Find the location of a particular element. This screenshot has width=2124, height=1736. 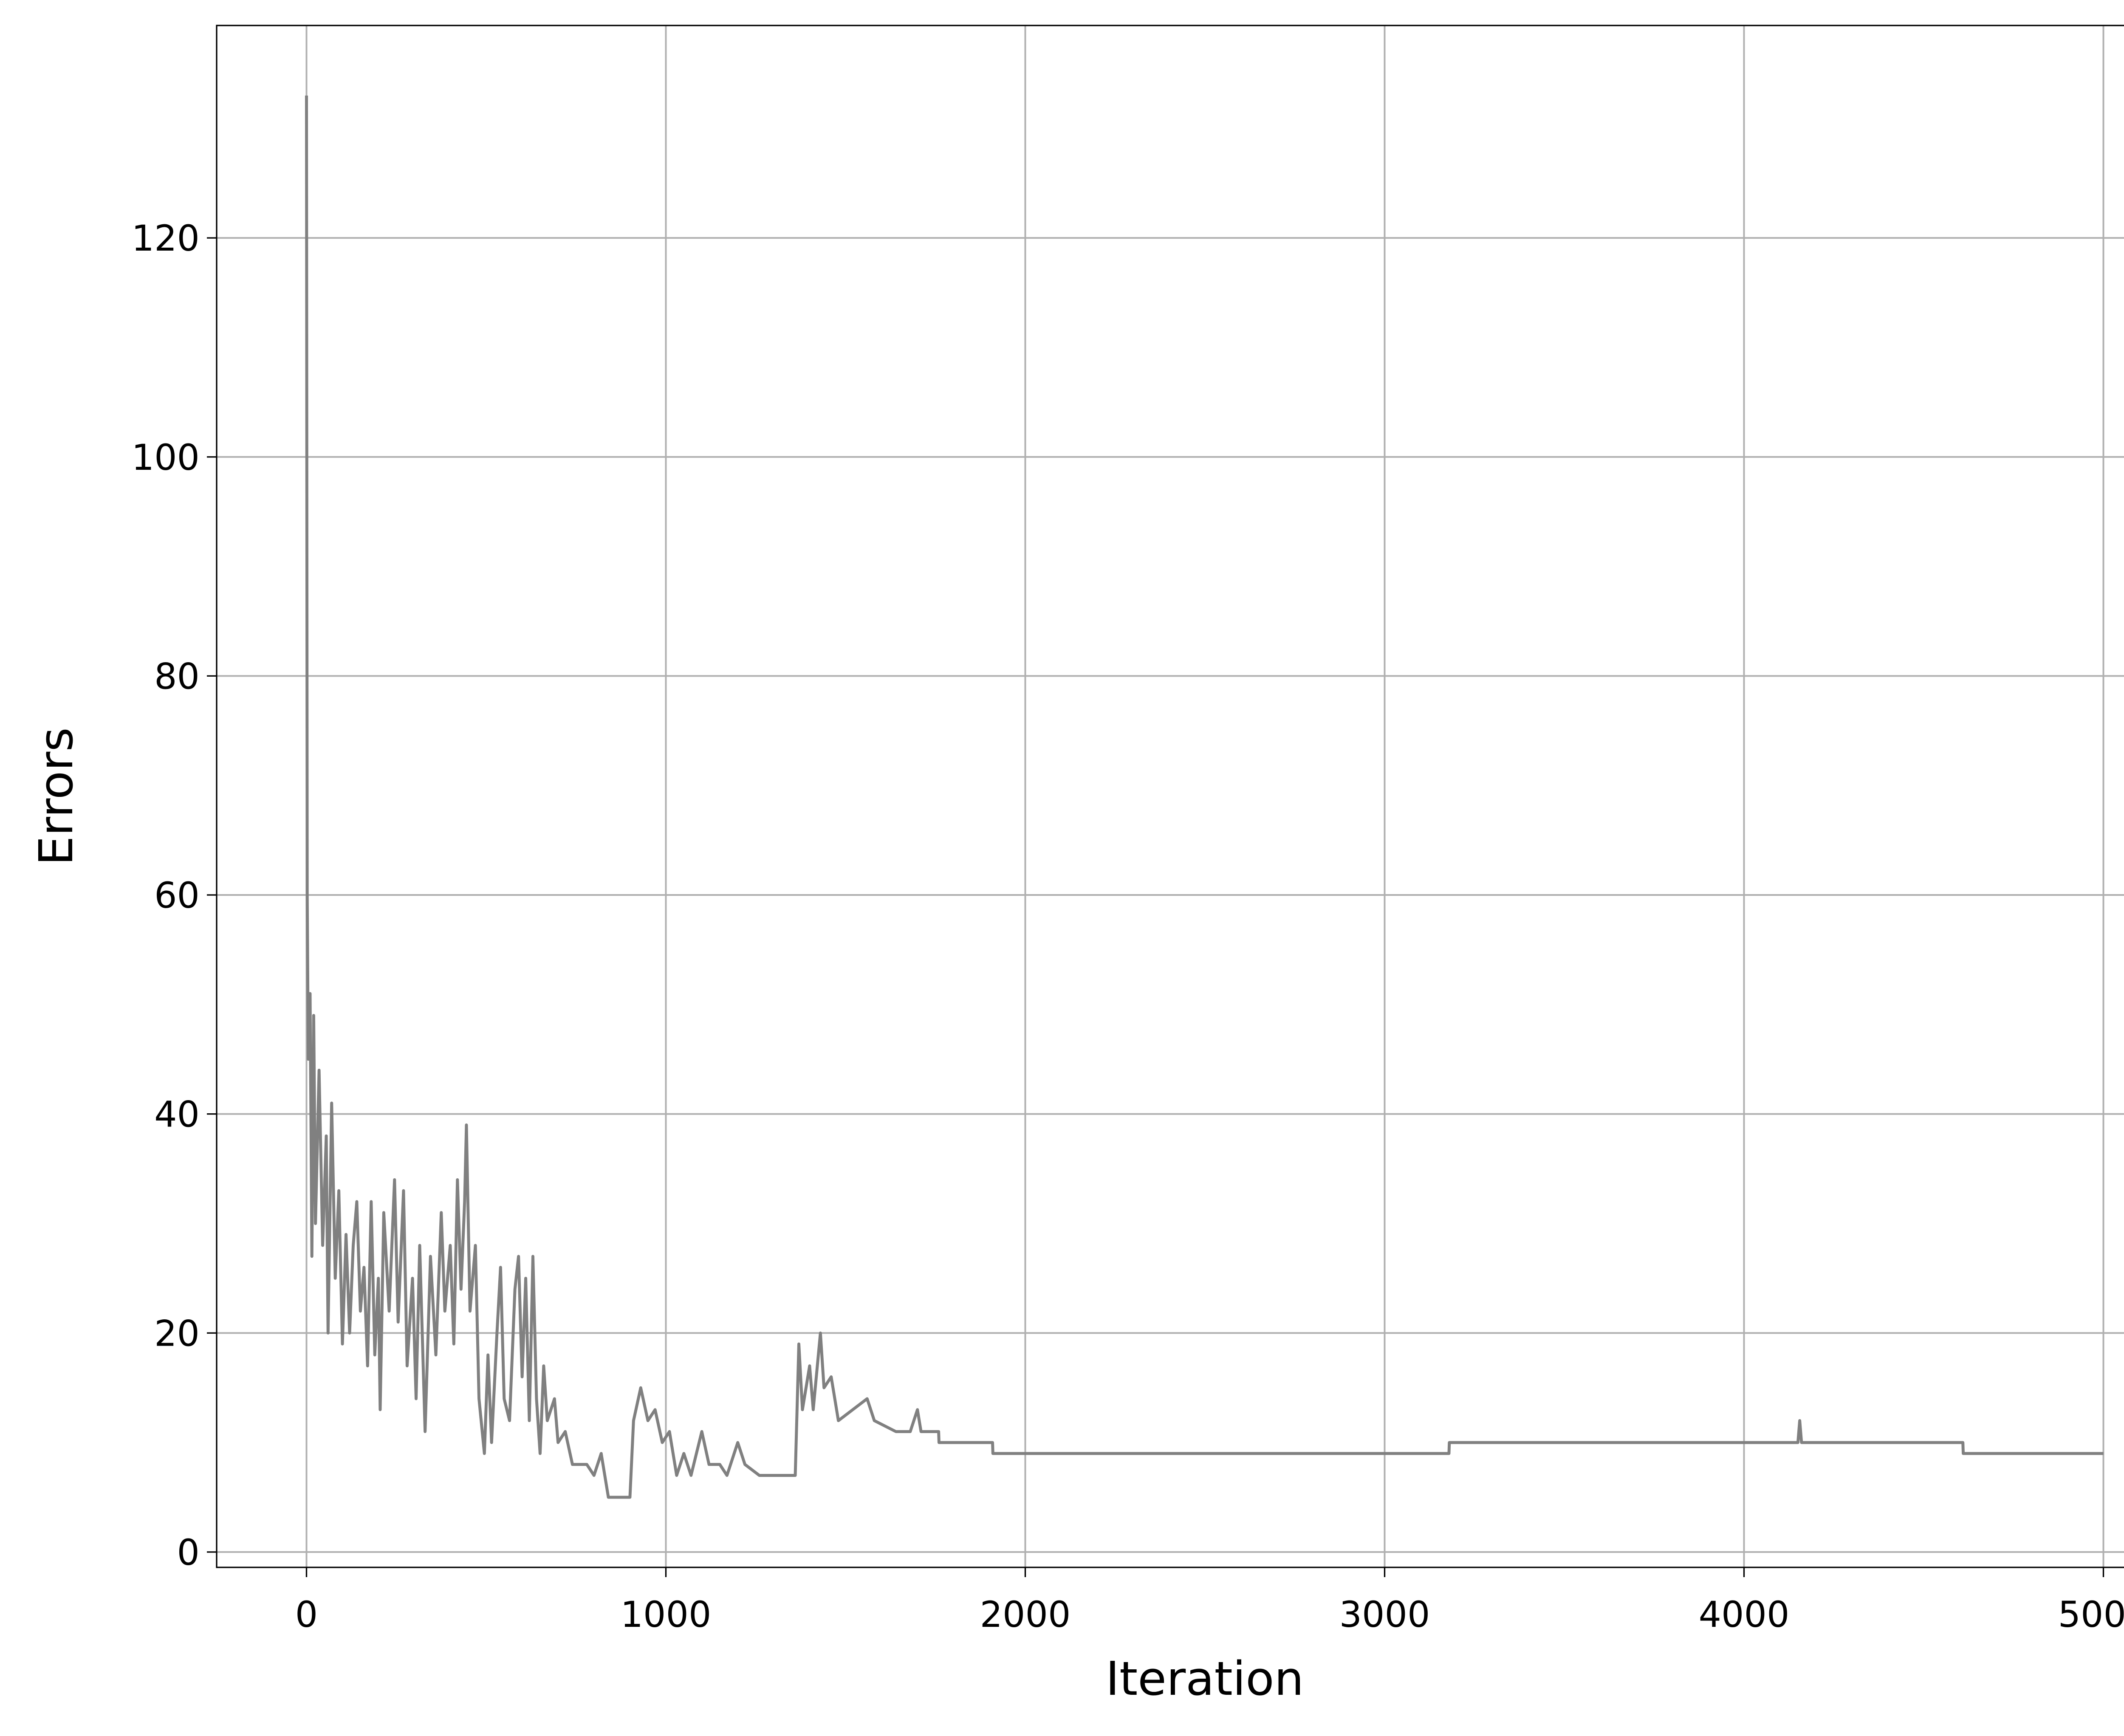

y-tick-label: 0 is located at coordinates (188, 1553).